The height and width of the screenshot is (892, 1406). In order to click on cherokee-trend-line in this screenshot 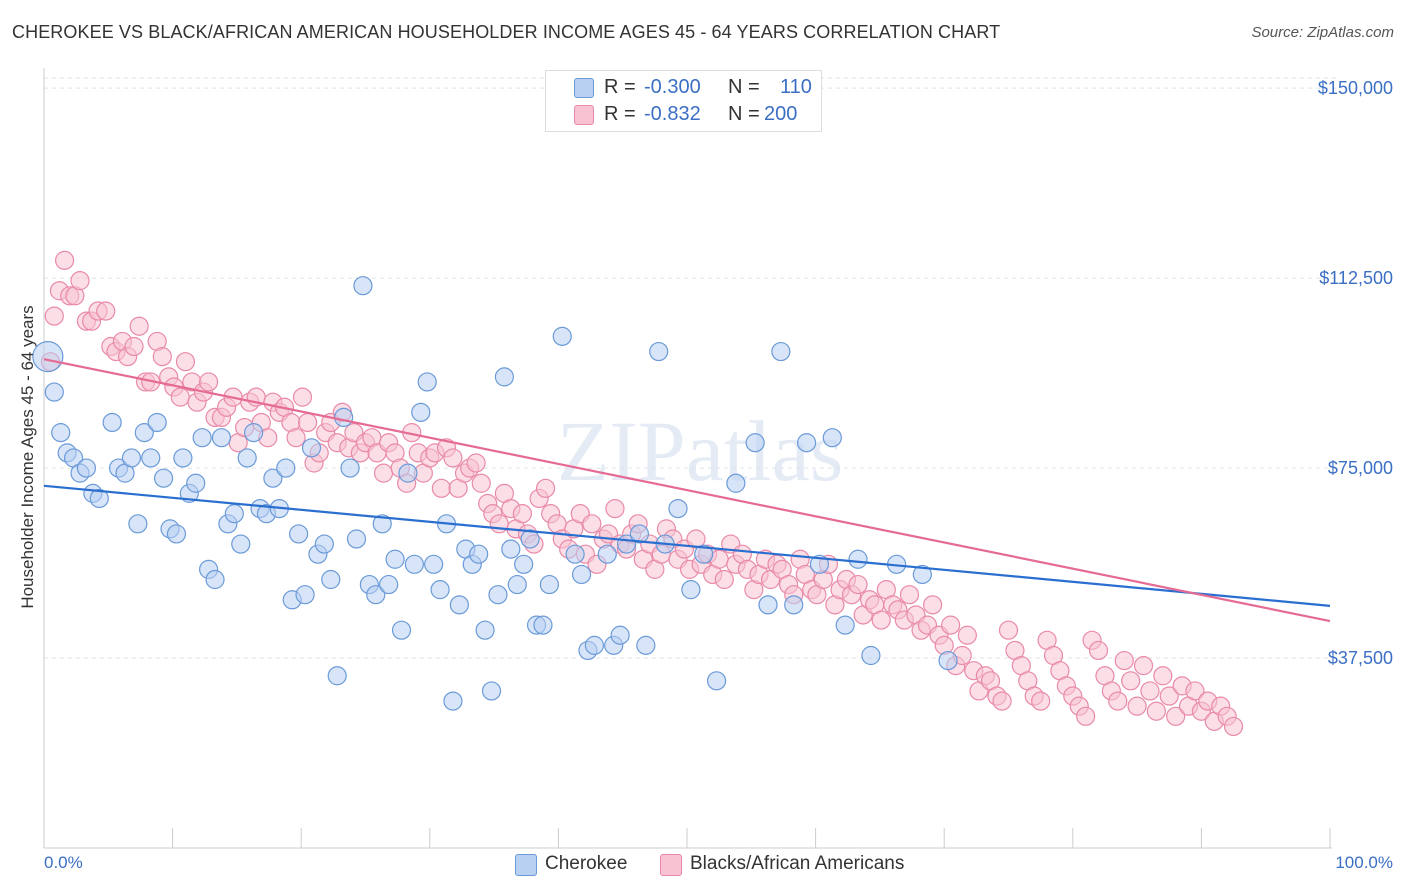, I will do `click(687, 545)`.